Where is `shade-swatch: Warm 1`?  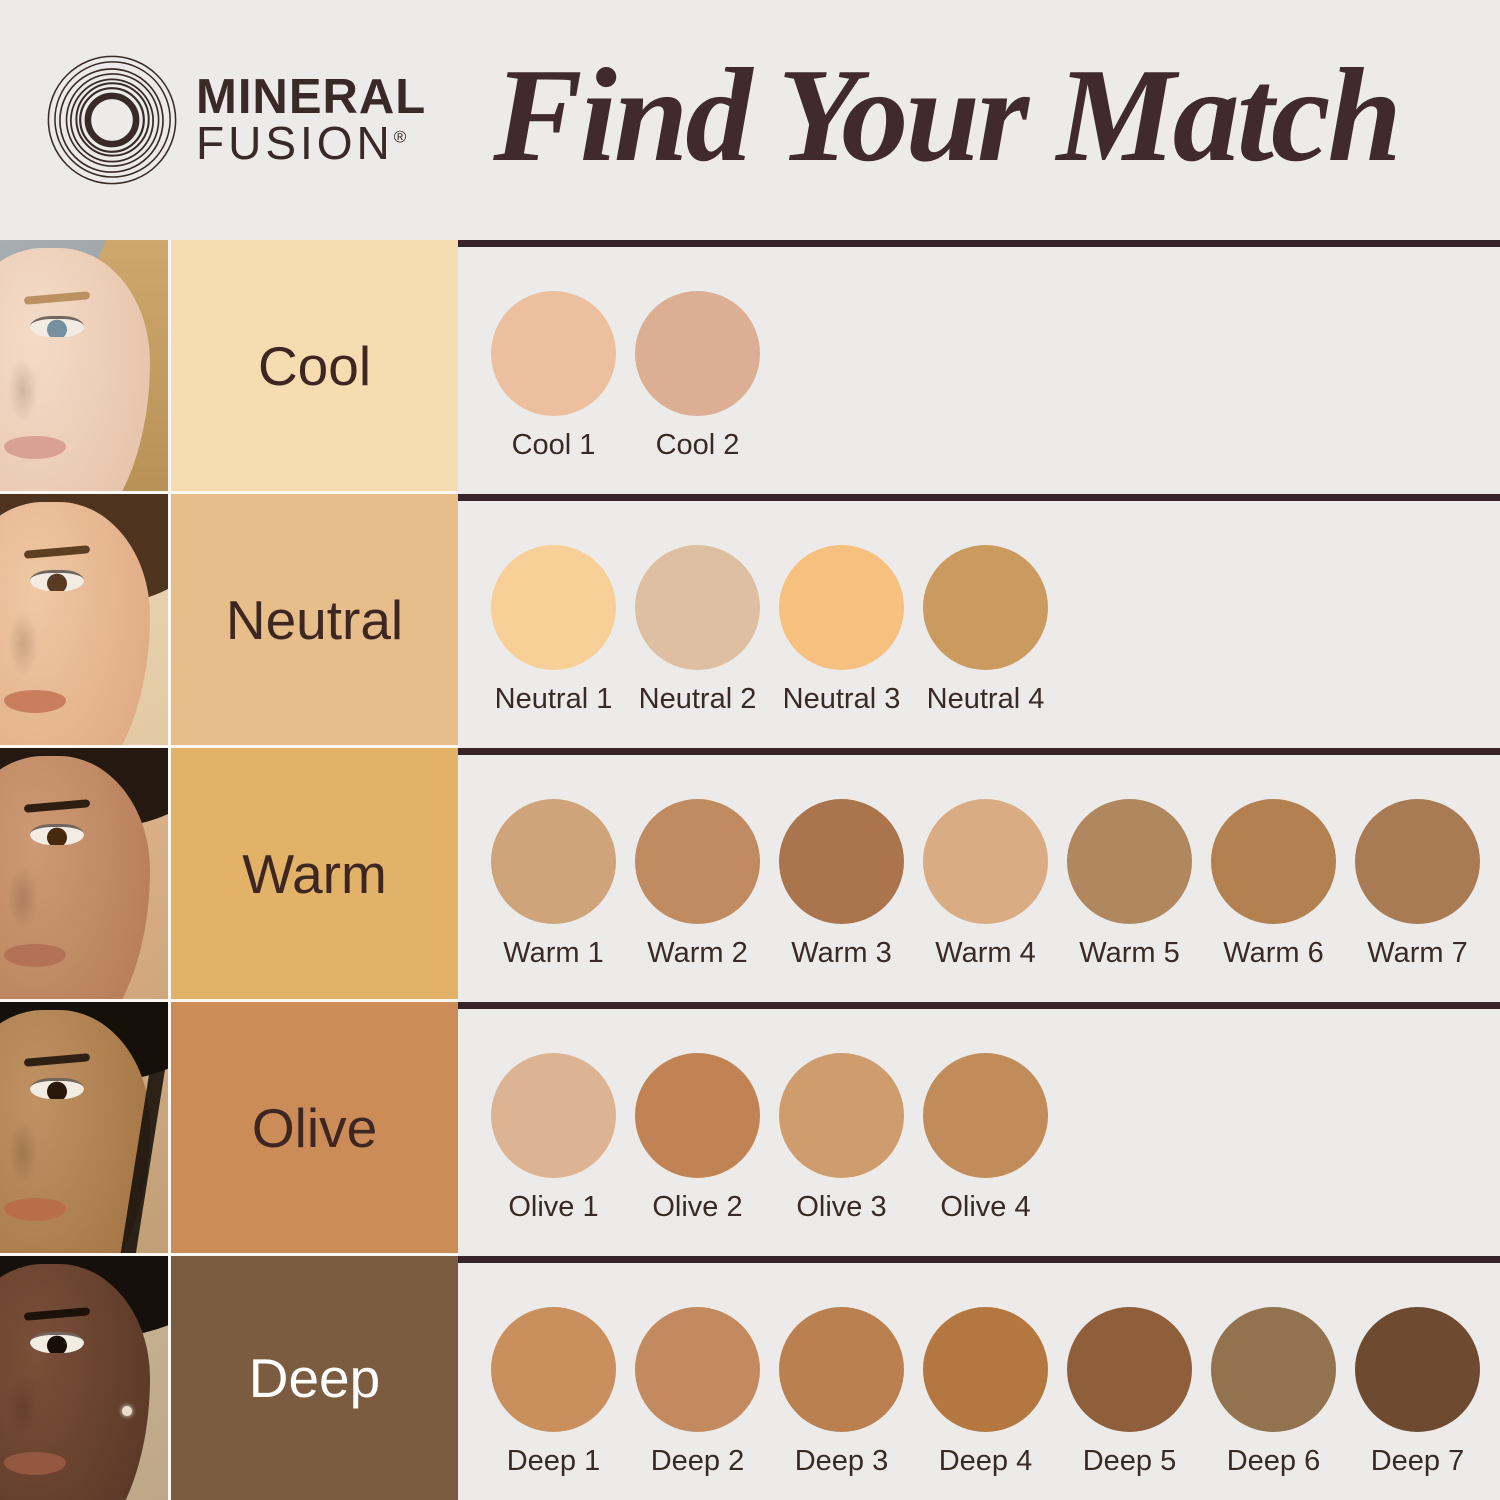
shade-swatch: Warm 1 is located at coordinates (553, 884).